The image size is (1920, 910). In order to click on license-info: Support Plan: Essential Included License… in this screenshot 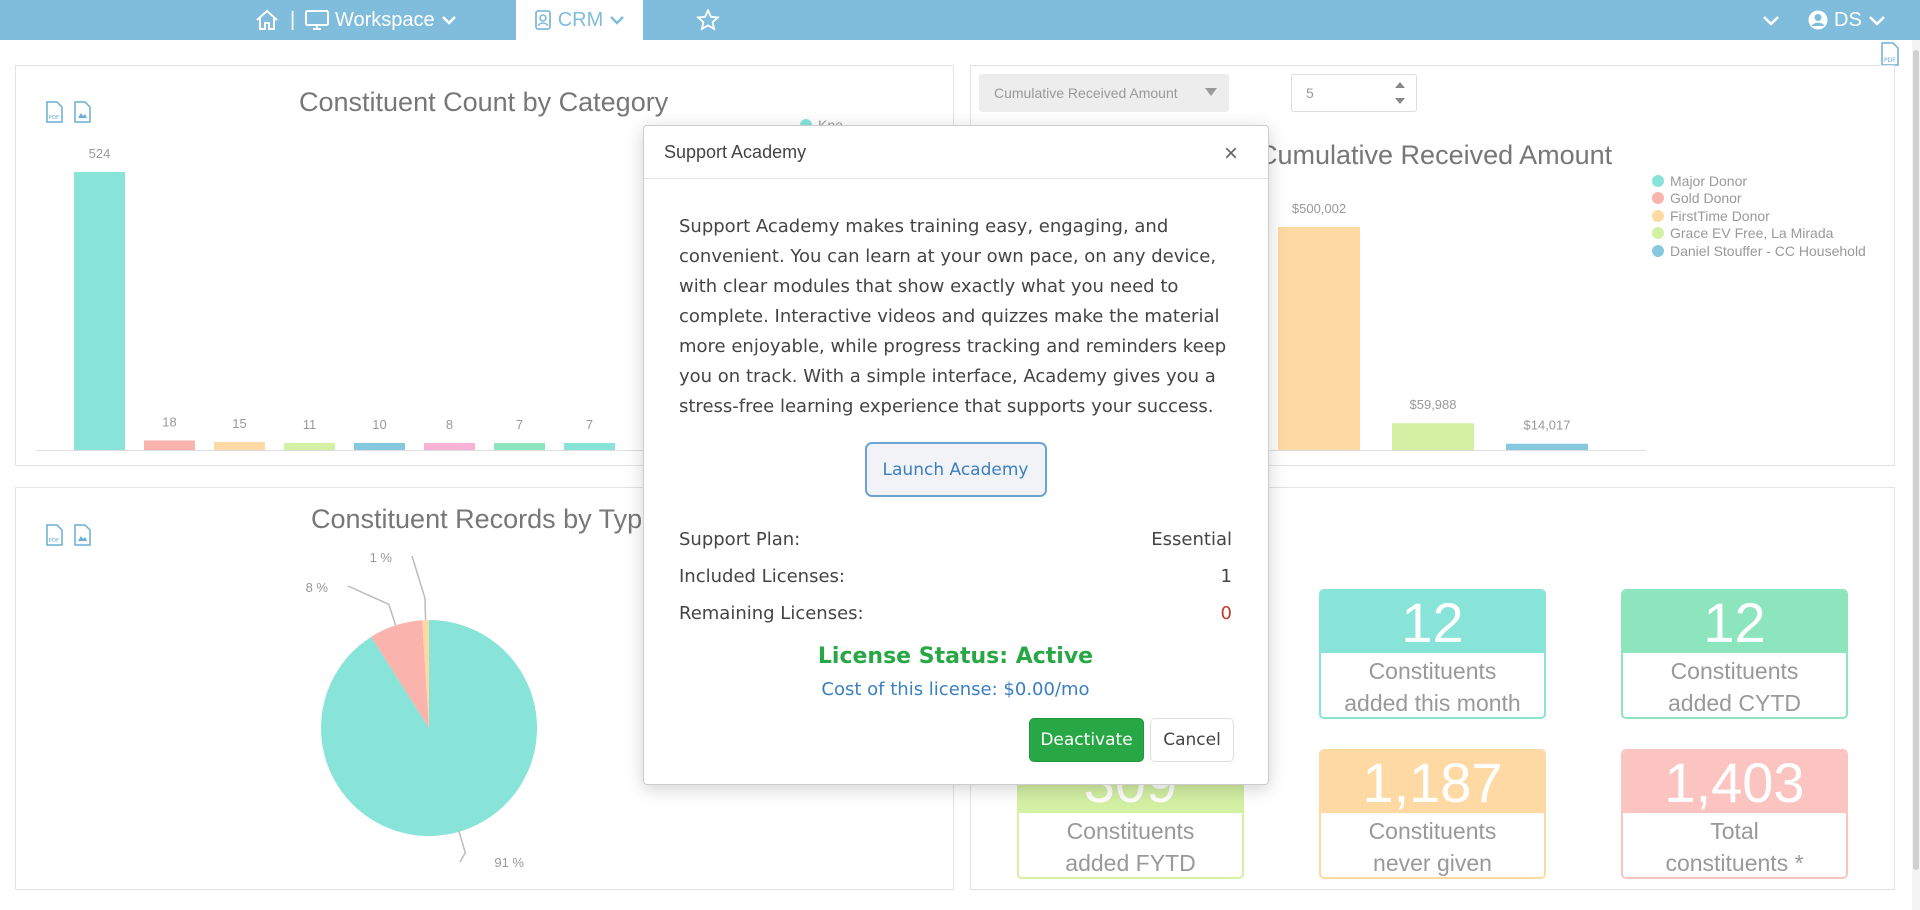, I will do `click(955, 576)`.